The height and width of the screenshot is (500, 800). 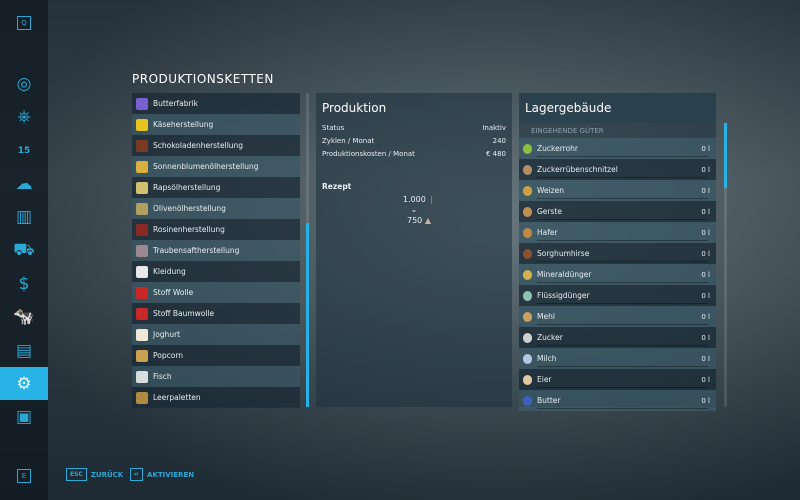 I want to click on contracts-icon: ▤, so click(x=24, y=350).